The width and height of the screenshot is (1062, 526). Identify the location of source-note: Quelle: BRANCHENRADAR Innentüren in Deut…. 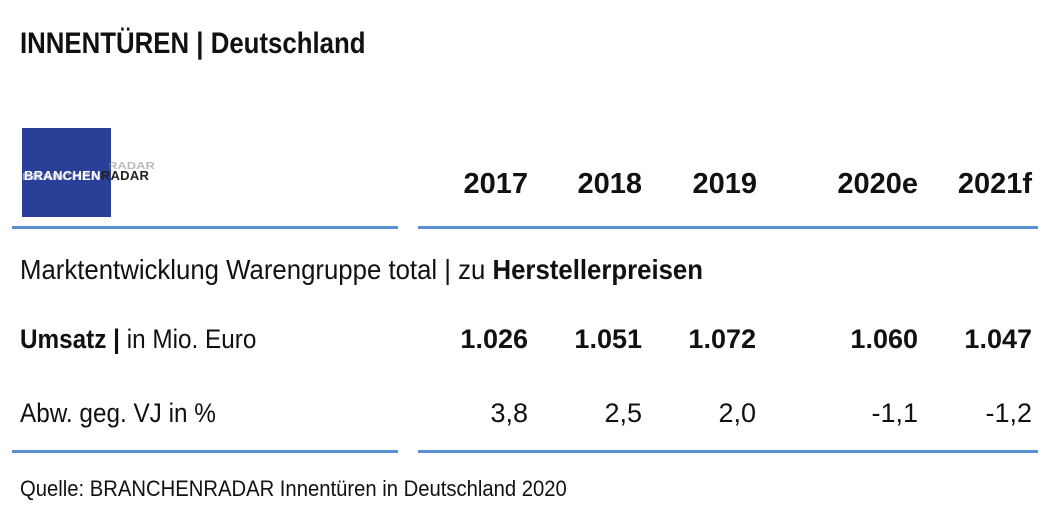
(293, 488).